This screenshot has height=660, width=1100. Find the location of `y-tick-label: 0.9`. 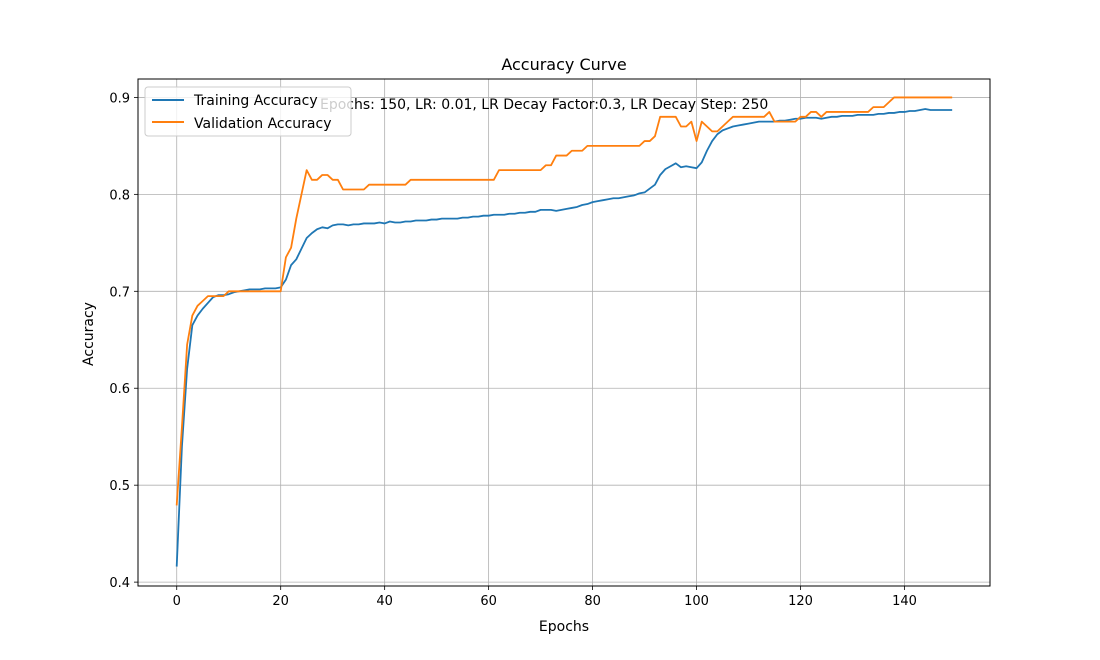

y-tick-label: 0.9 is located at coordinates (119, 98).